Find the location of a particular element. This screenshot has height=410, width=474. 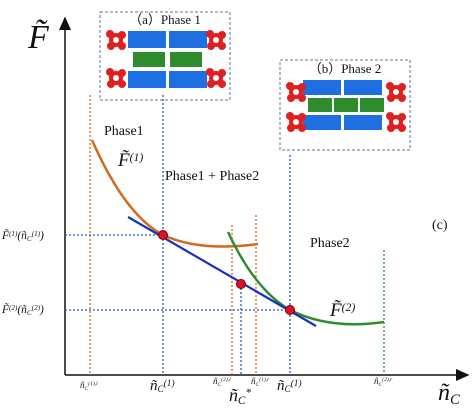

panel-title: （a）Phase 1 is located at coordinates (165, 19).